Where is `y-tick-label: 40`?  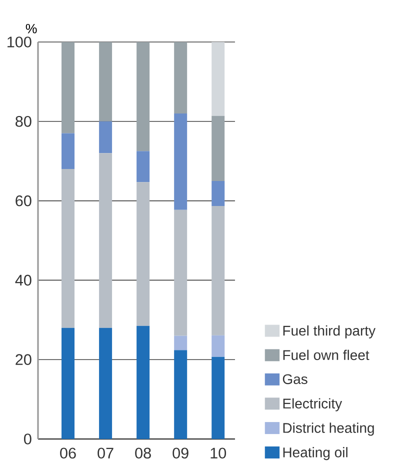
y-tick-label: 40 is located at coordinates (23, 280).